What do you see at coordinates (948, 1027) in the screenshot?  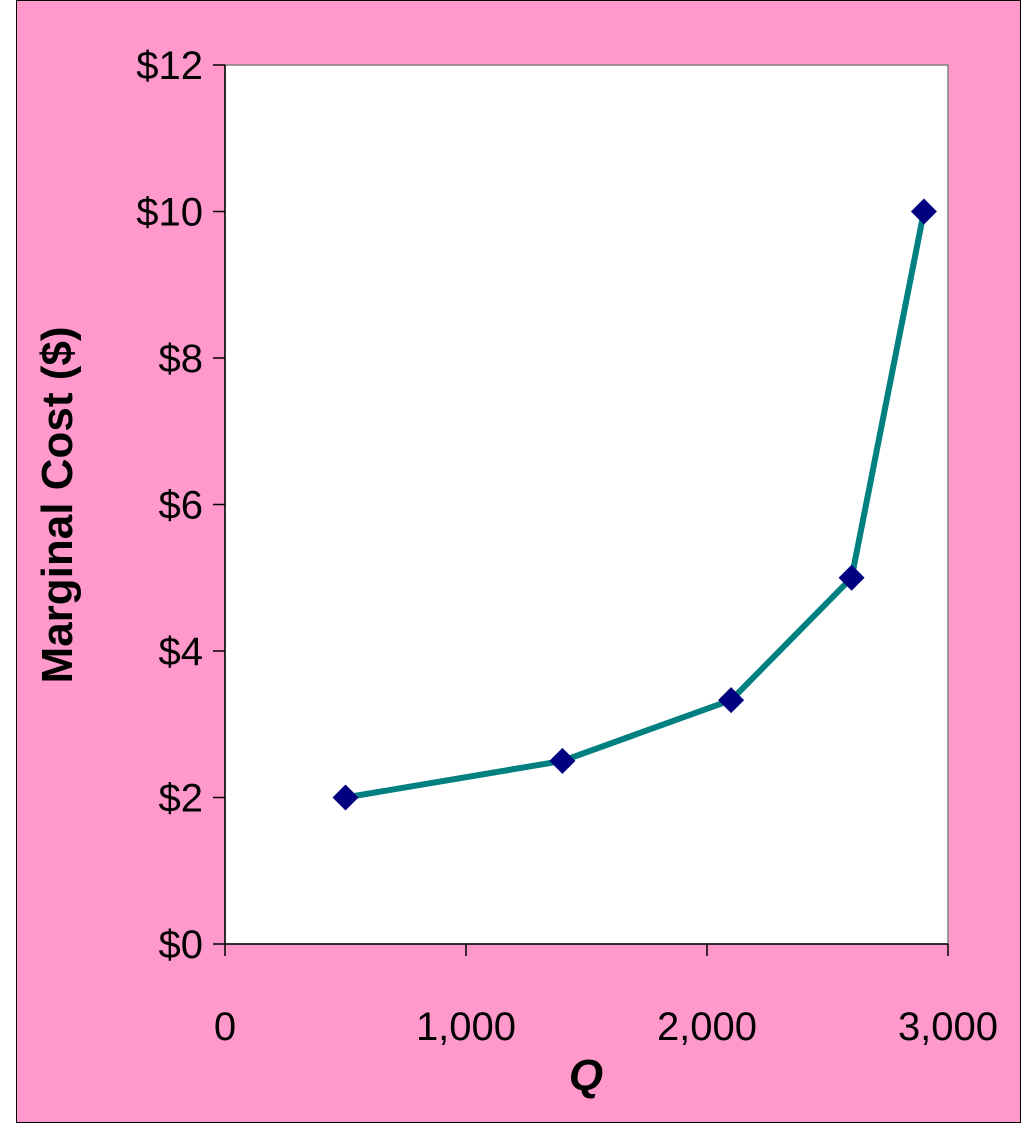 I see `x-tick-label: 3,000` at bounding box center [948, 1027].